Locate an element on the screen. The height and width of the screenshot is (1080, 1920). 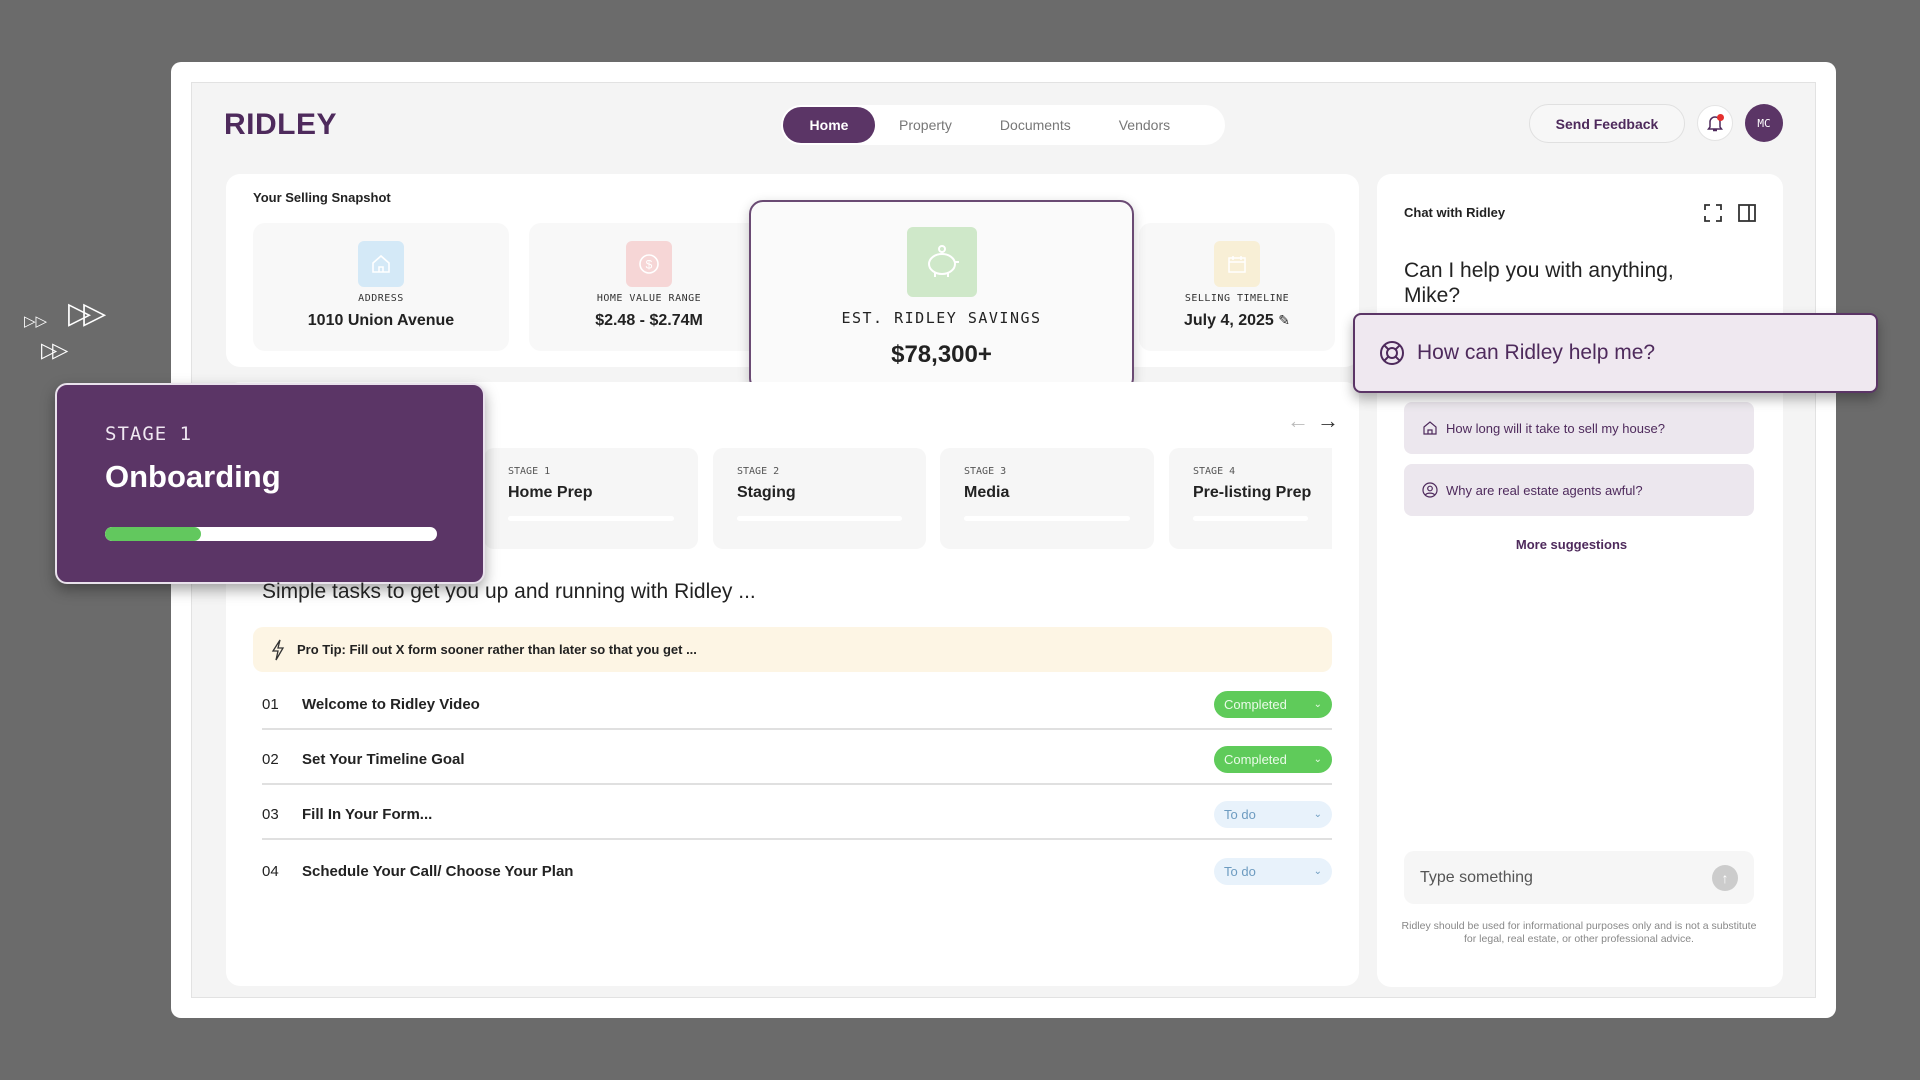
stage-label: STAGE 2 is located at coordinates (758, 471).